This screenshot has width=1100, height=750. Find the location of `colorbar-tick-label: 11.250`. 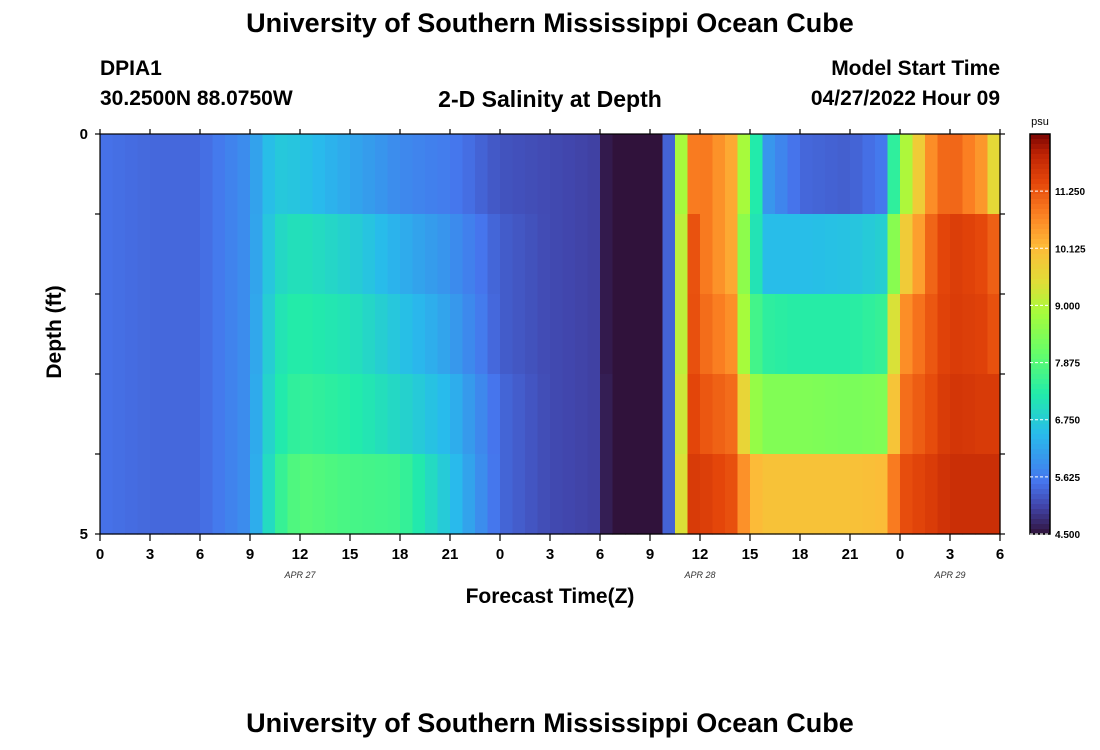

colorbar-tick-label: 11.250 is located at coordinates (1070, 192).